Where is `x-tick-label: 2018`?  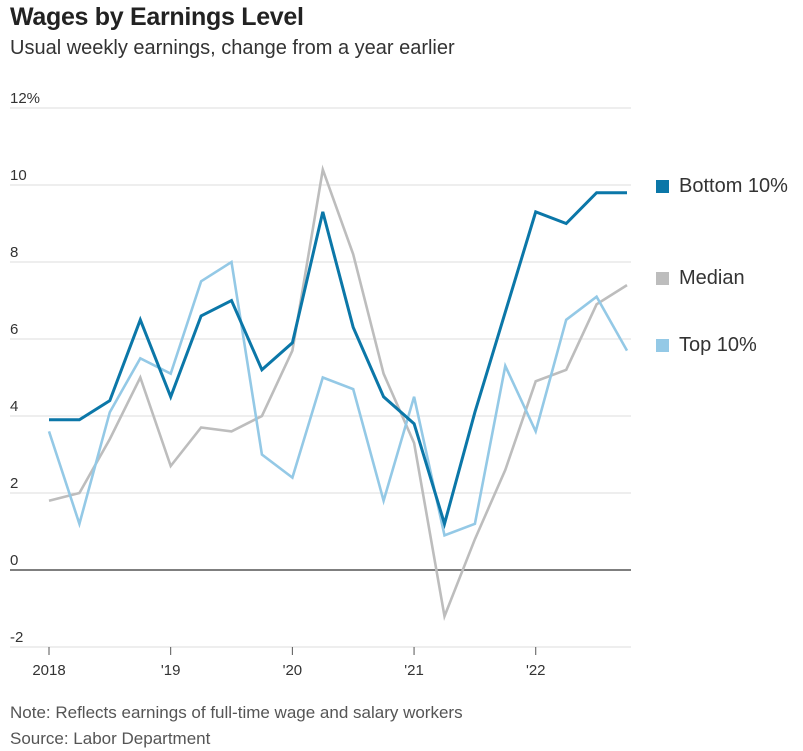
x-tick-label: 2018 is located at coordinates (48, 670).